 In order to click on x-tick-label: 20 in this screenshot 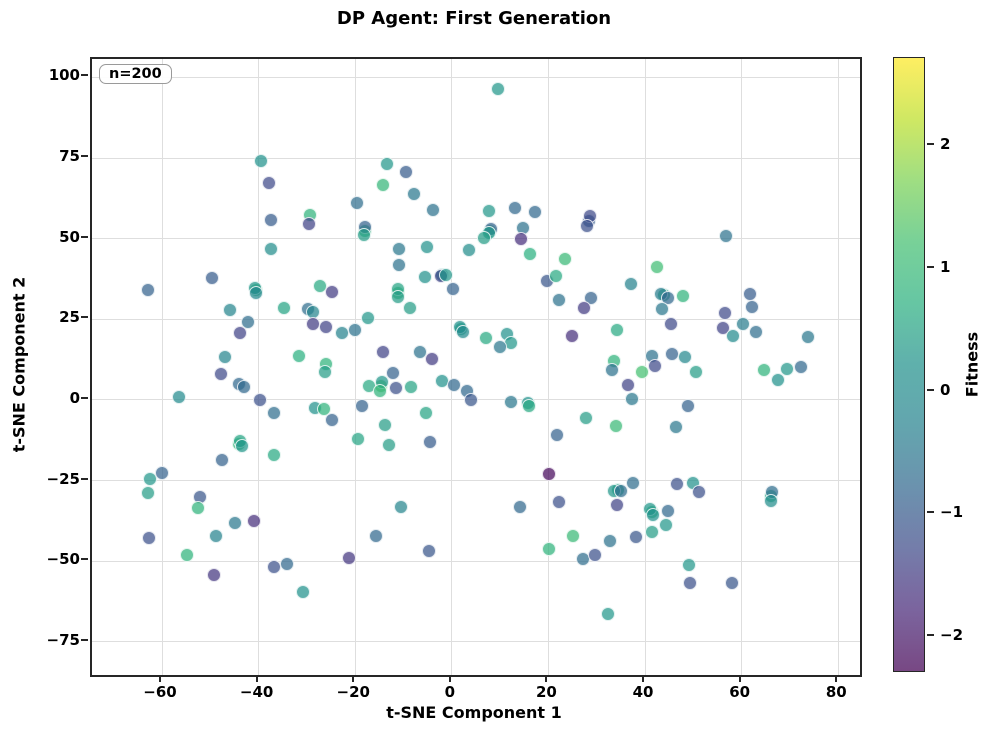, I will do `click(546, 692)`.